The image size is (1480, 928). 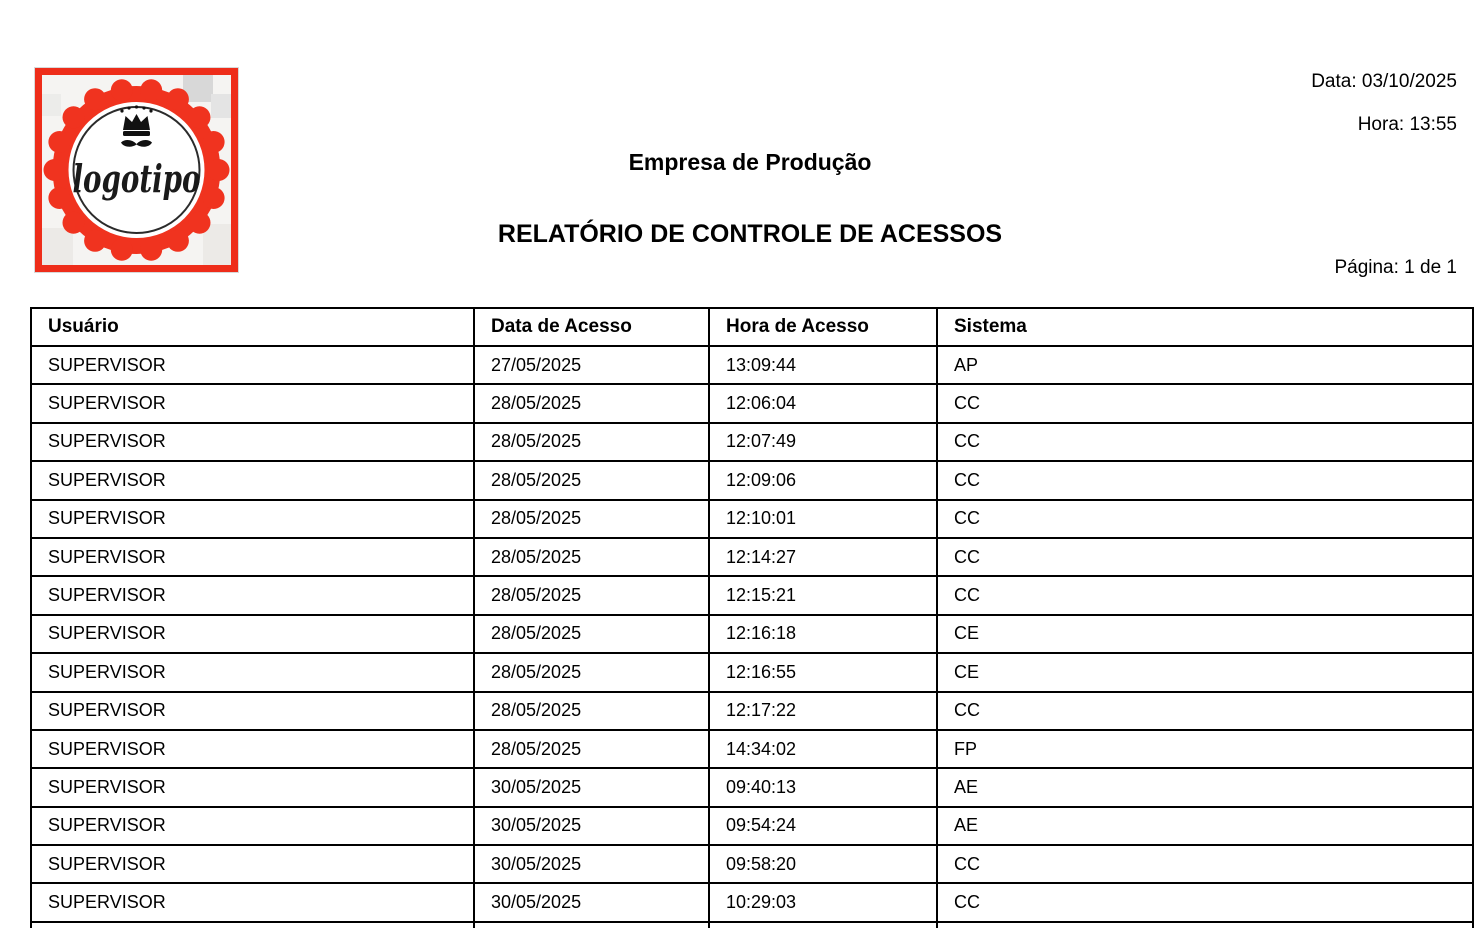 I want to click on column-header-sistema: Sistema, so click(x=1205, y=327).